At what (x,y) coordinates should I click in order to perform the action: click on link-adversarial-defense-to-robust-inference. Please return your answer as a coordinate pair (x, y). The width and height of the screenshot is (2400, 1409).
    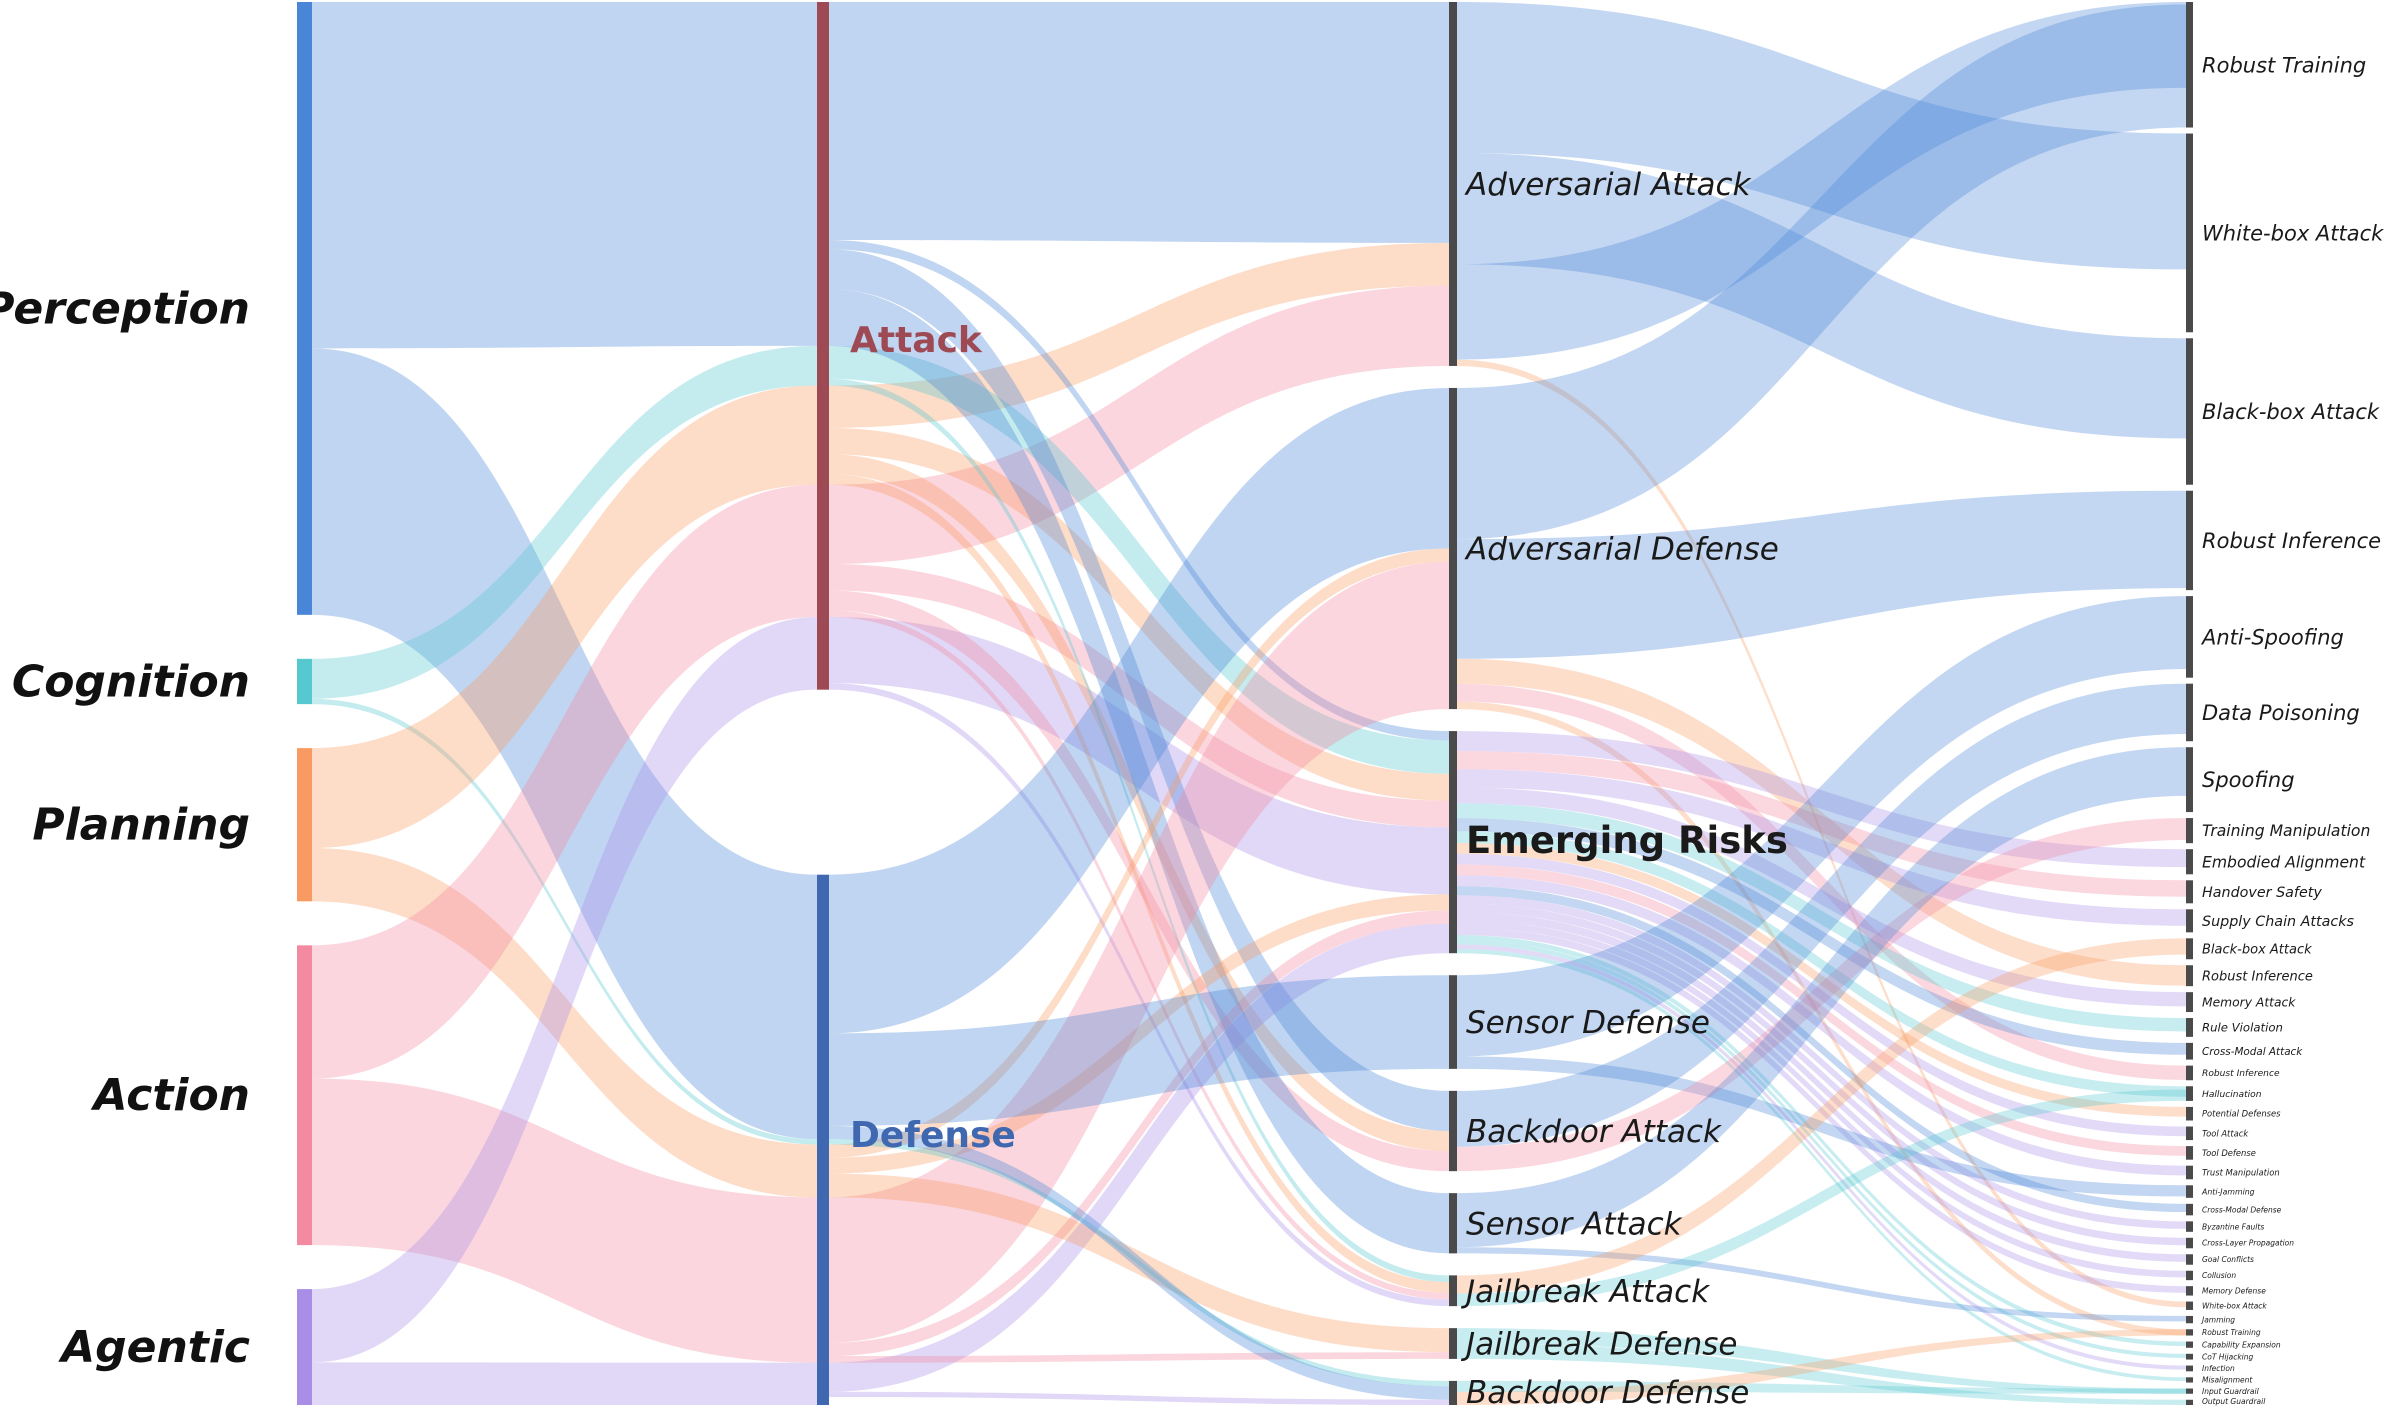
    Looking at the image, I should click on (1821, 574).